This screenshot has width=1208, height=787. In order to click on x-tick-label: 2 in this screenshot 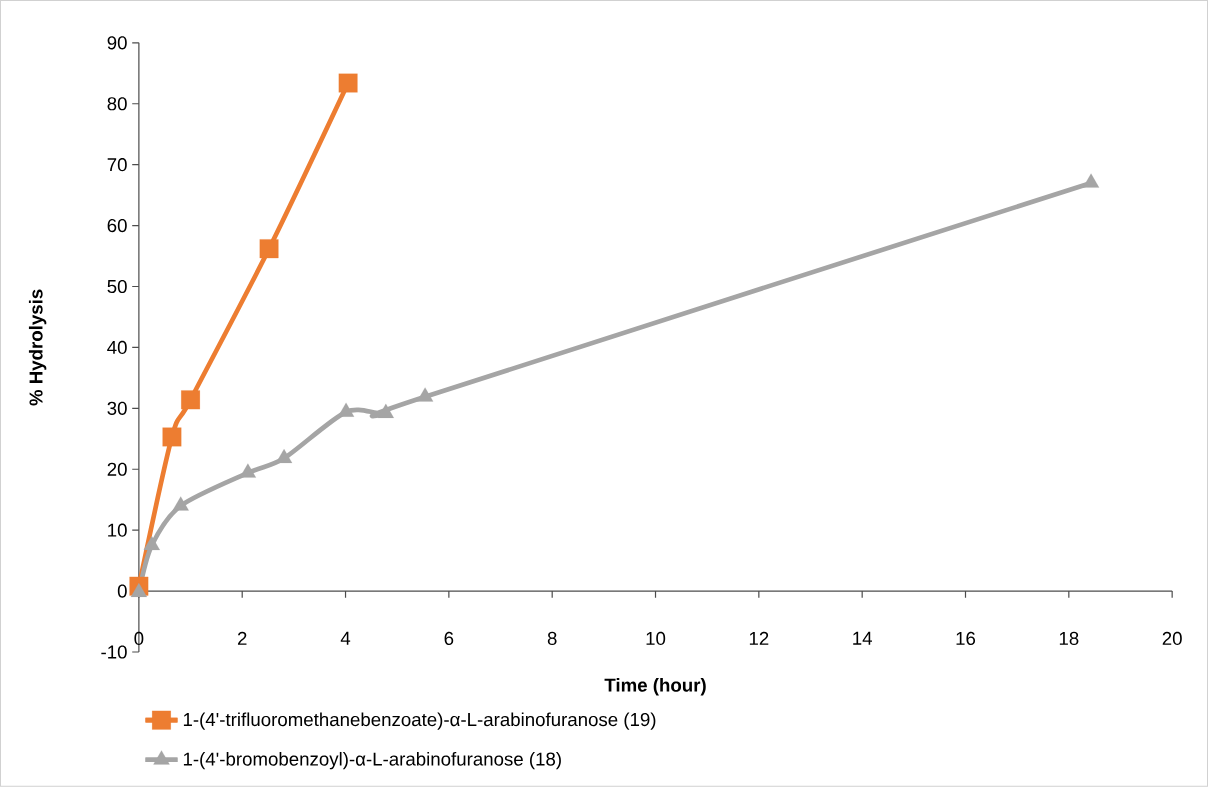, I will do `click(242, 638)`.